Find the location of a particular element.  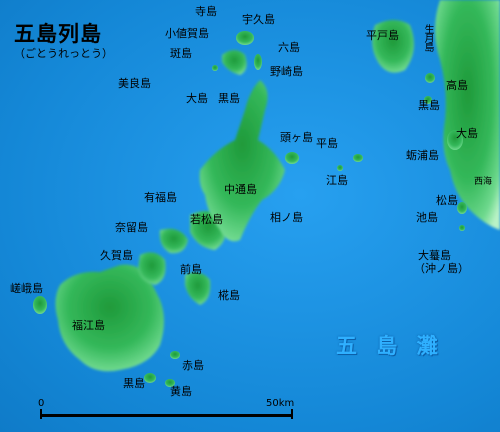

scale-tick-end is located at coordinates (292, 414).